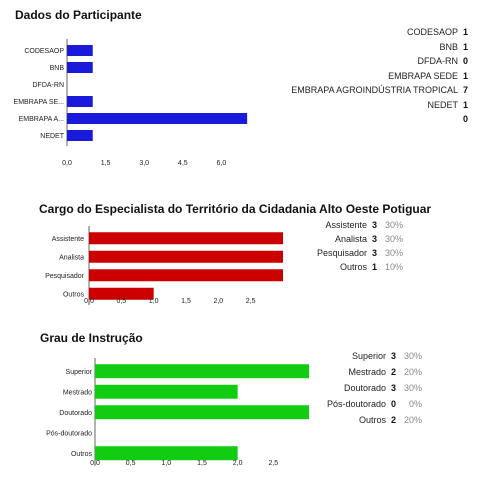  I want to click on category-label: NEDET, so click(52, 136).